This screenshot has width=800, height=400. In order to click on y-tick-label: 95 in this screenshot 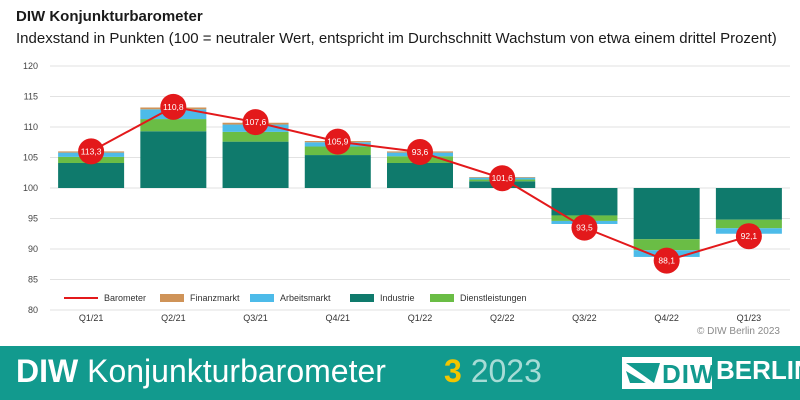, I will do `click(33, 219)`.